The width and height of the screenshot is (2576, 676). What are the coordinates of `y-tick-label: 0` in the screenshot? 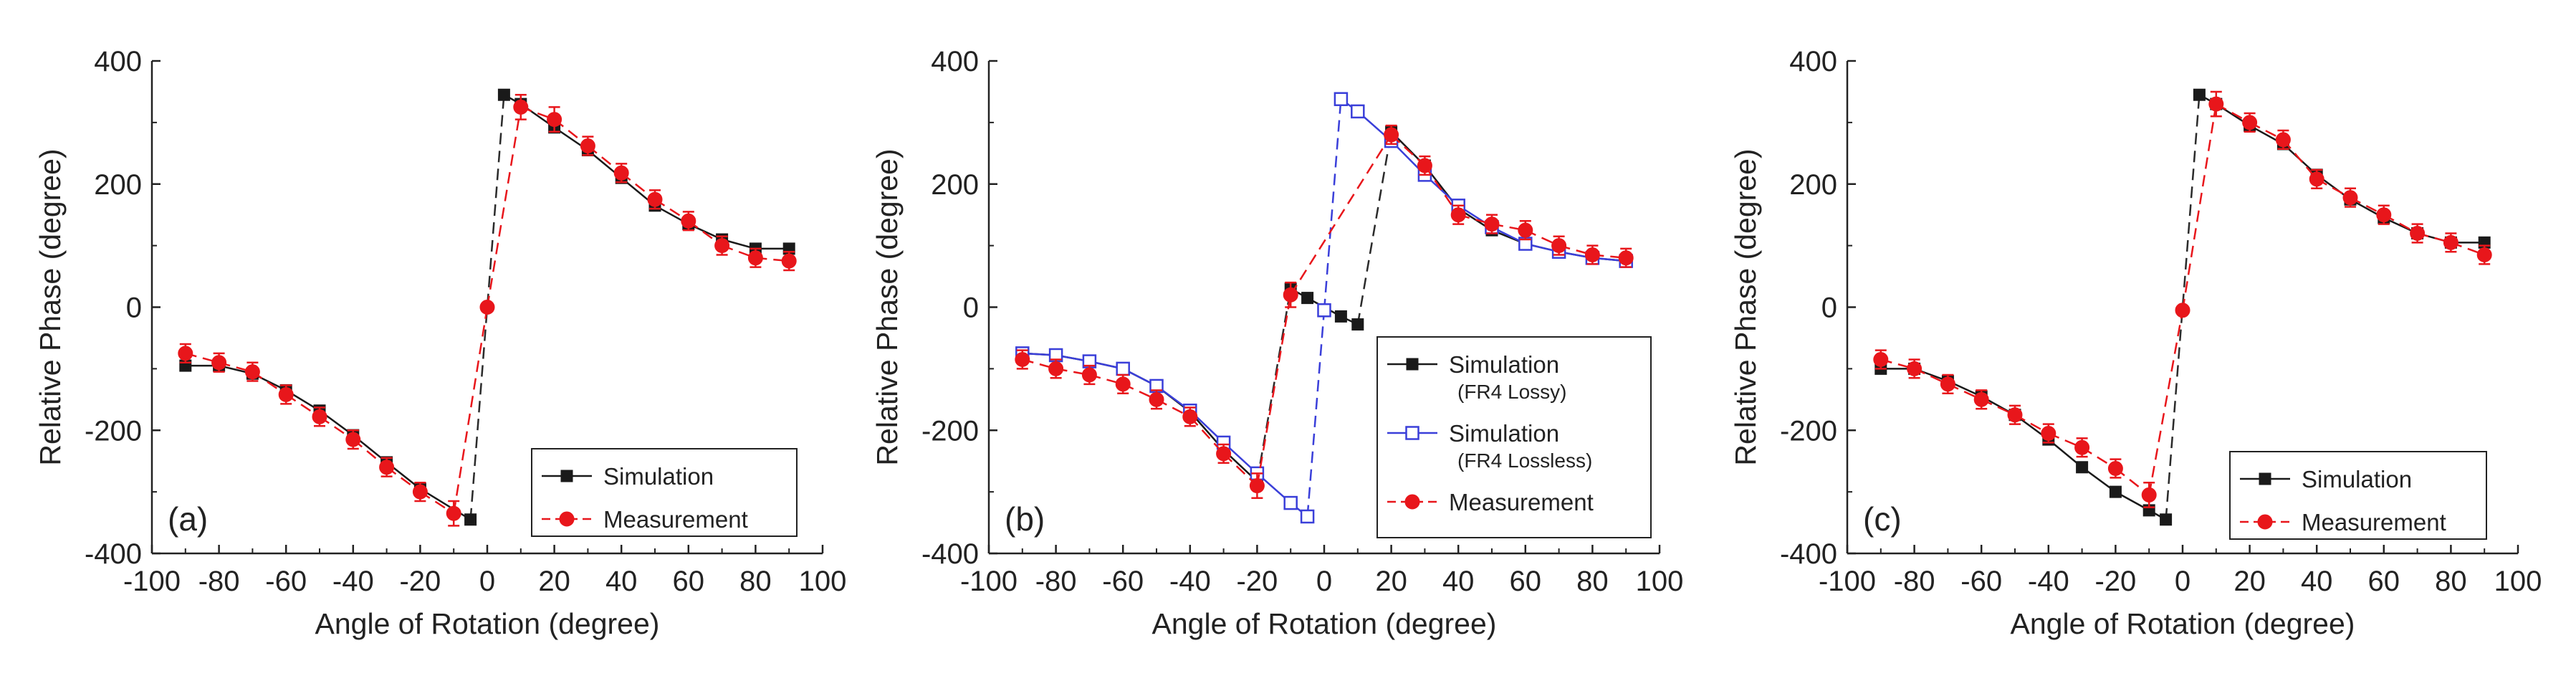 It's located at (1829, 308).